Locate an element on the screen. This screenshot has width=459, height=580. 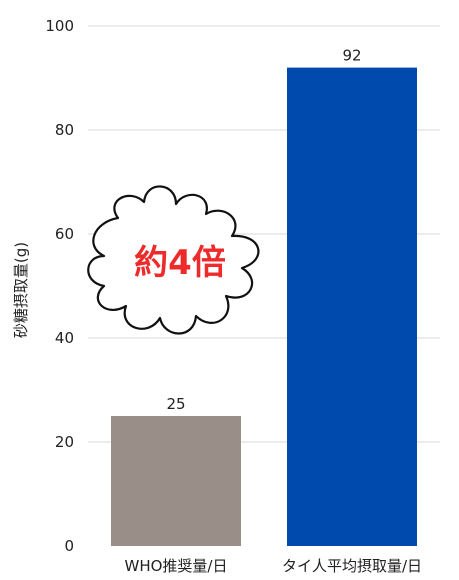
y-tick-label: 40 is located at coordinates (64, 338).